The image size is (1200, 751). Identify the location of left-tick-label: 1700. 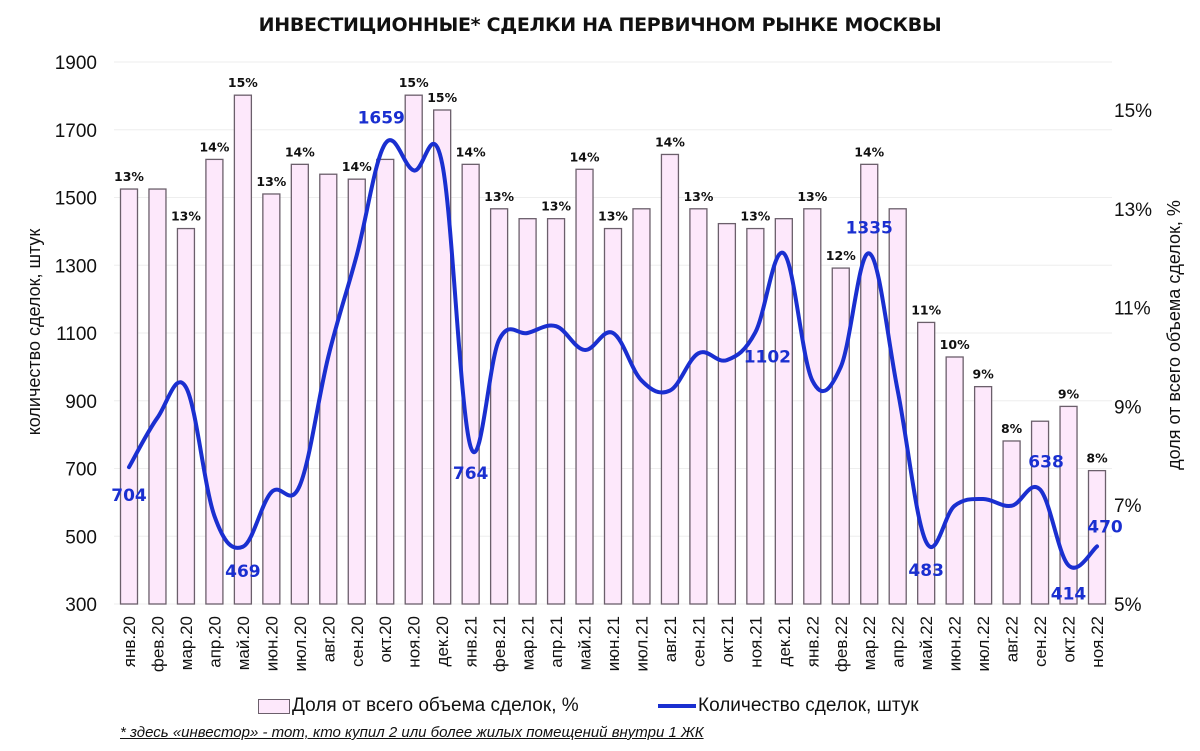
(76, 131).